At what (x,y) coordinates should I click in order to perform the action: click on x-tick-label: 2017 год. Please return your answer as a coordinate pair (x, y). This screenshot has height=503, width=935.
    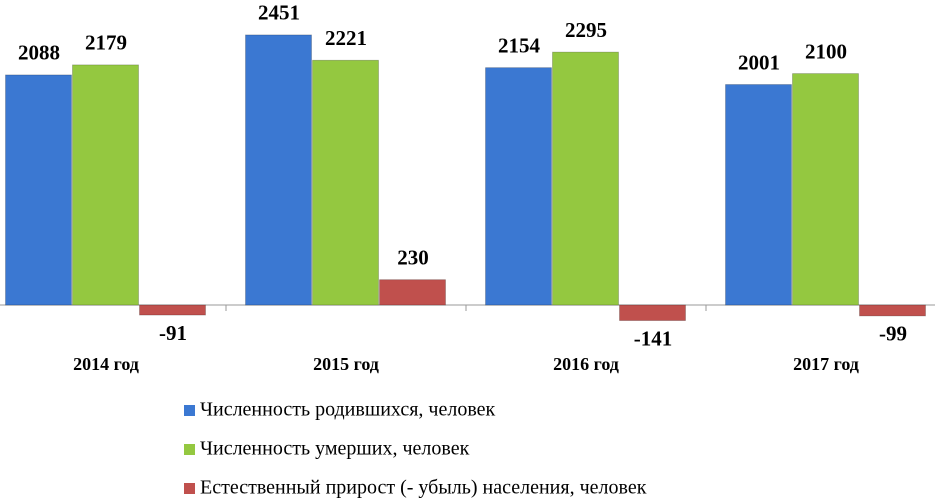
    Looking at the image, I should click on (826, 364).